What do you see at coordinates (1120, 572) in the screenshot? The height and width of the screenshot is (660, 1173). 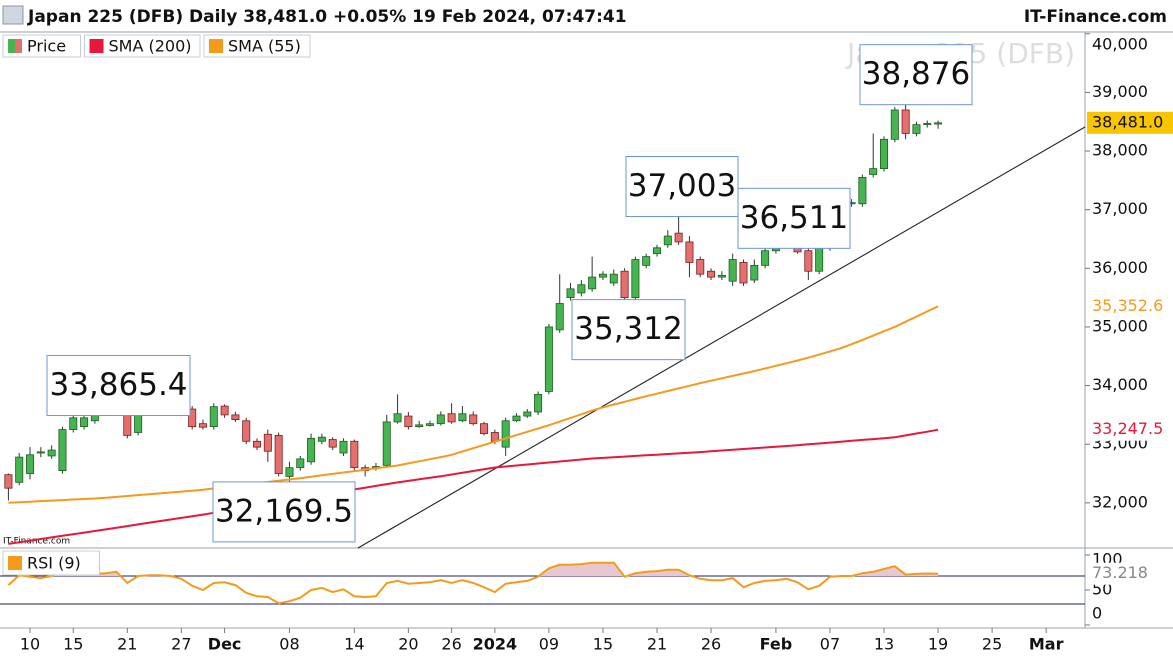 I see `value-label: 73.218` at bounding box center [1120, 572].